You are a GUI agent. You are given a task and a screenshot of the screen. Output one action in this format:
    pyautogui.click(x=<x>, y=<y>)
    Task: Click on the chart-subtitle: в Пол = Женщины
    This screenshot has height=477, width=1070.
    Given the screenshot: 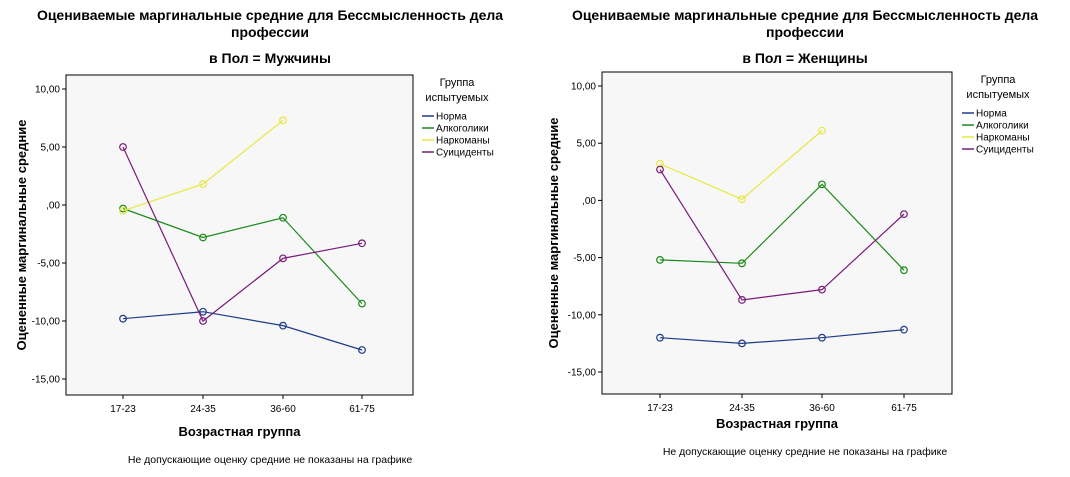 What is the action you would take?
    pyautogui.click(x=804, y=58)
    